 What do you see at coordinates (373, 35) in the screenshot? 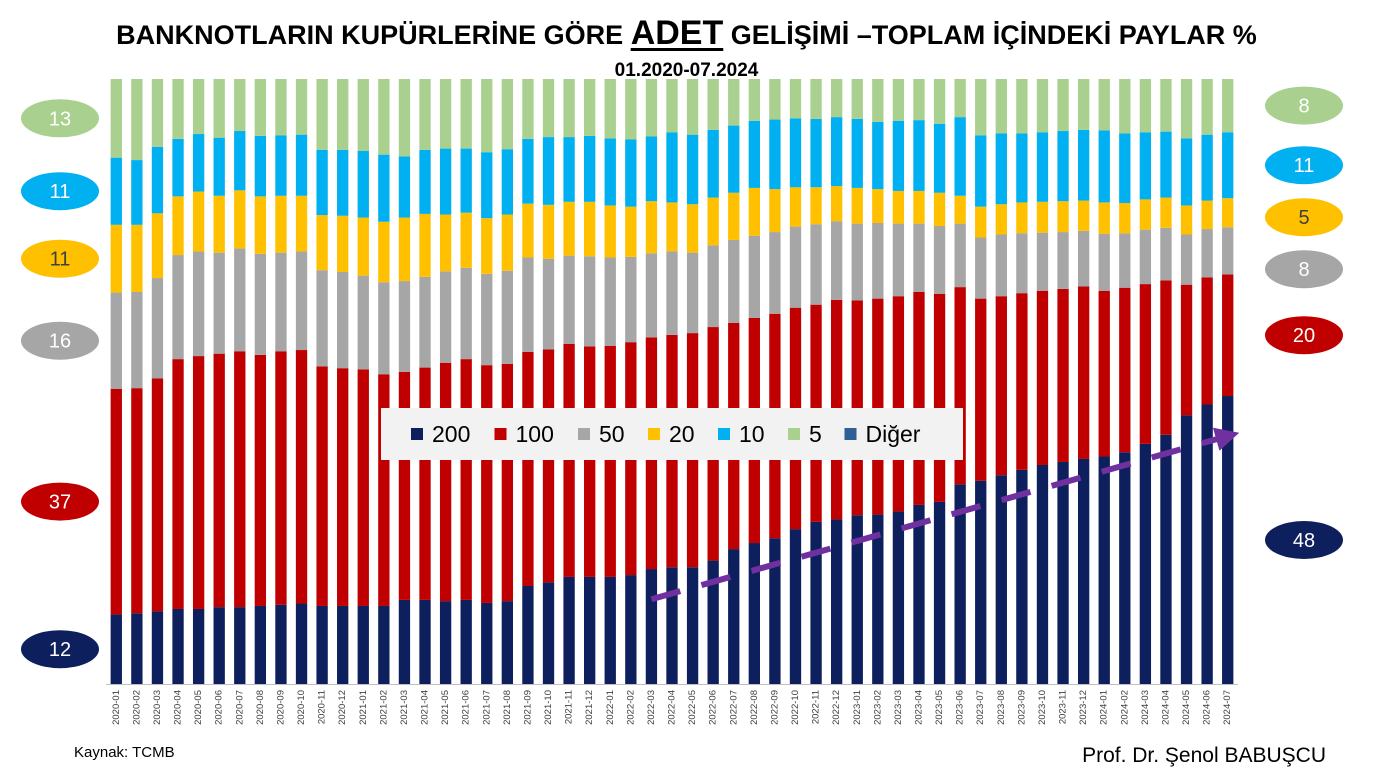
I see `title-pre: BANKNOTLARIN KUPÜRLERİNE GÖRE` at bounding box center [373, 35].